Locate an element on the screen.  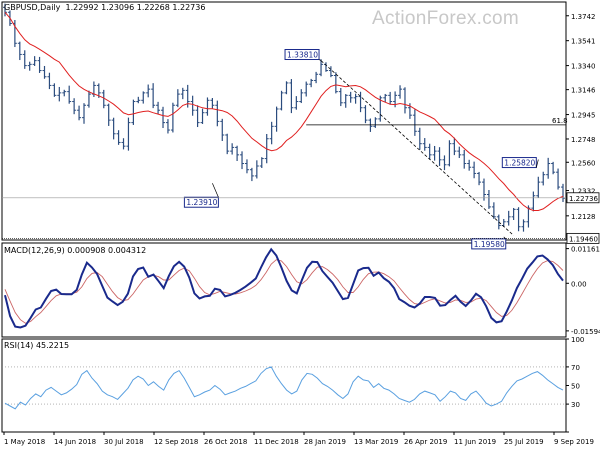
macd-y-tick-label: 0.011619 is located at coordinates (585, 250).